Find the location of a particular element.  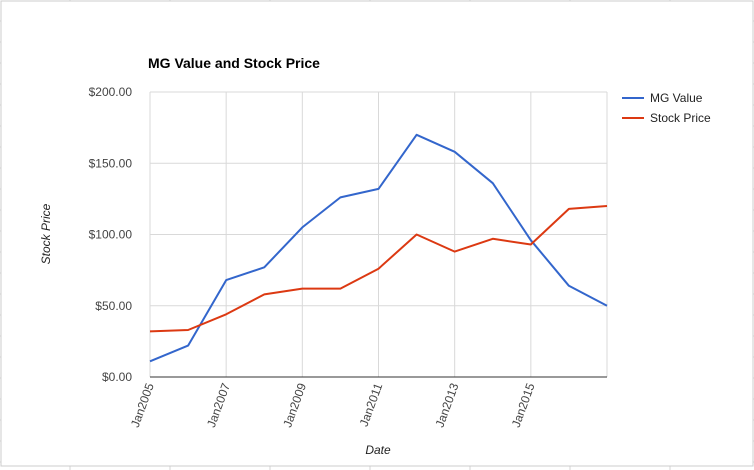

legend-label-mg-value: MG Value is located at coordinates (676, 98).